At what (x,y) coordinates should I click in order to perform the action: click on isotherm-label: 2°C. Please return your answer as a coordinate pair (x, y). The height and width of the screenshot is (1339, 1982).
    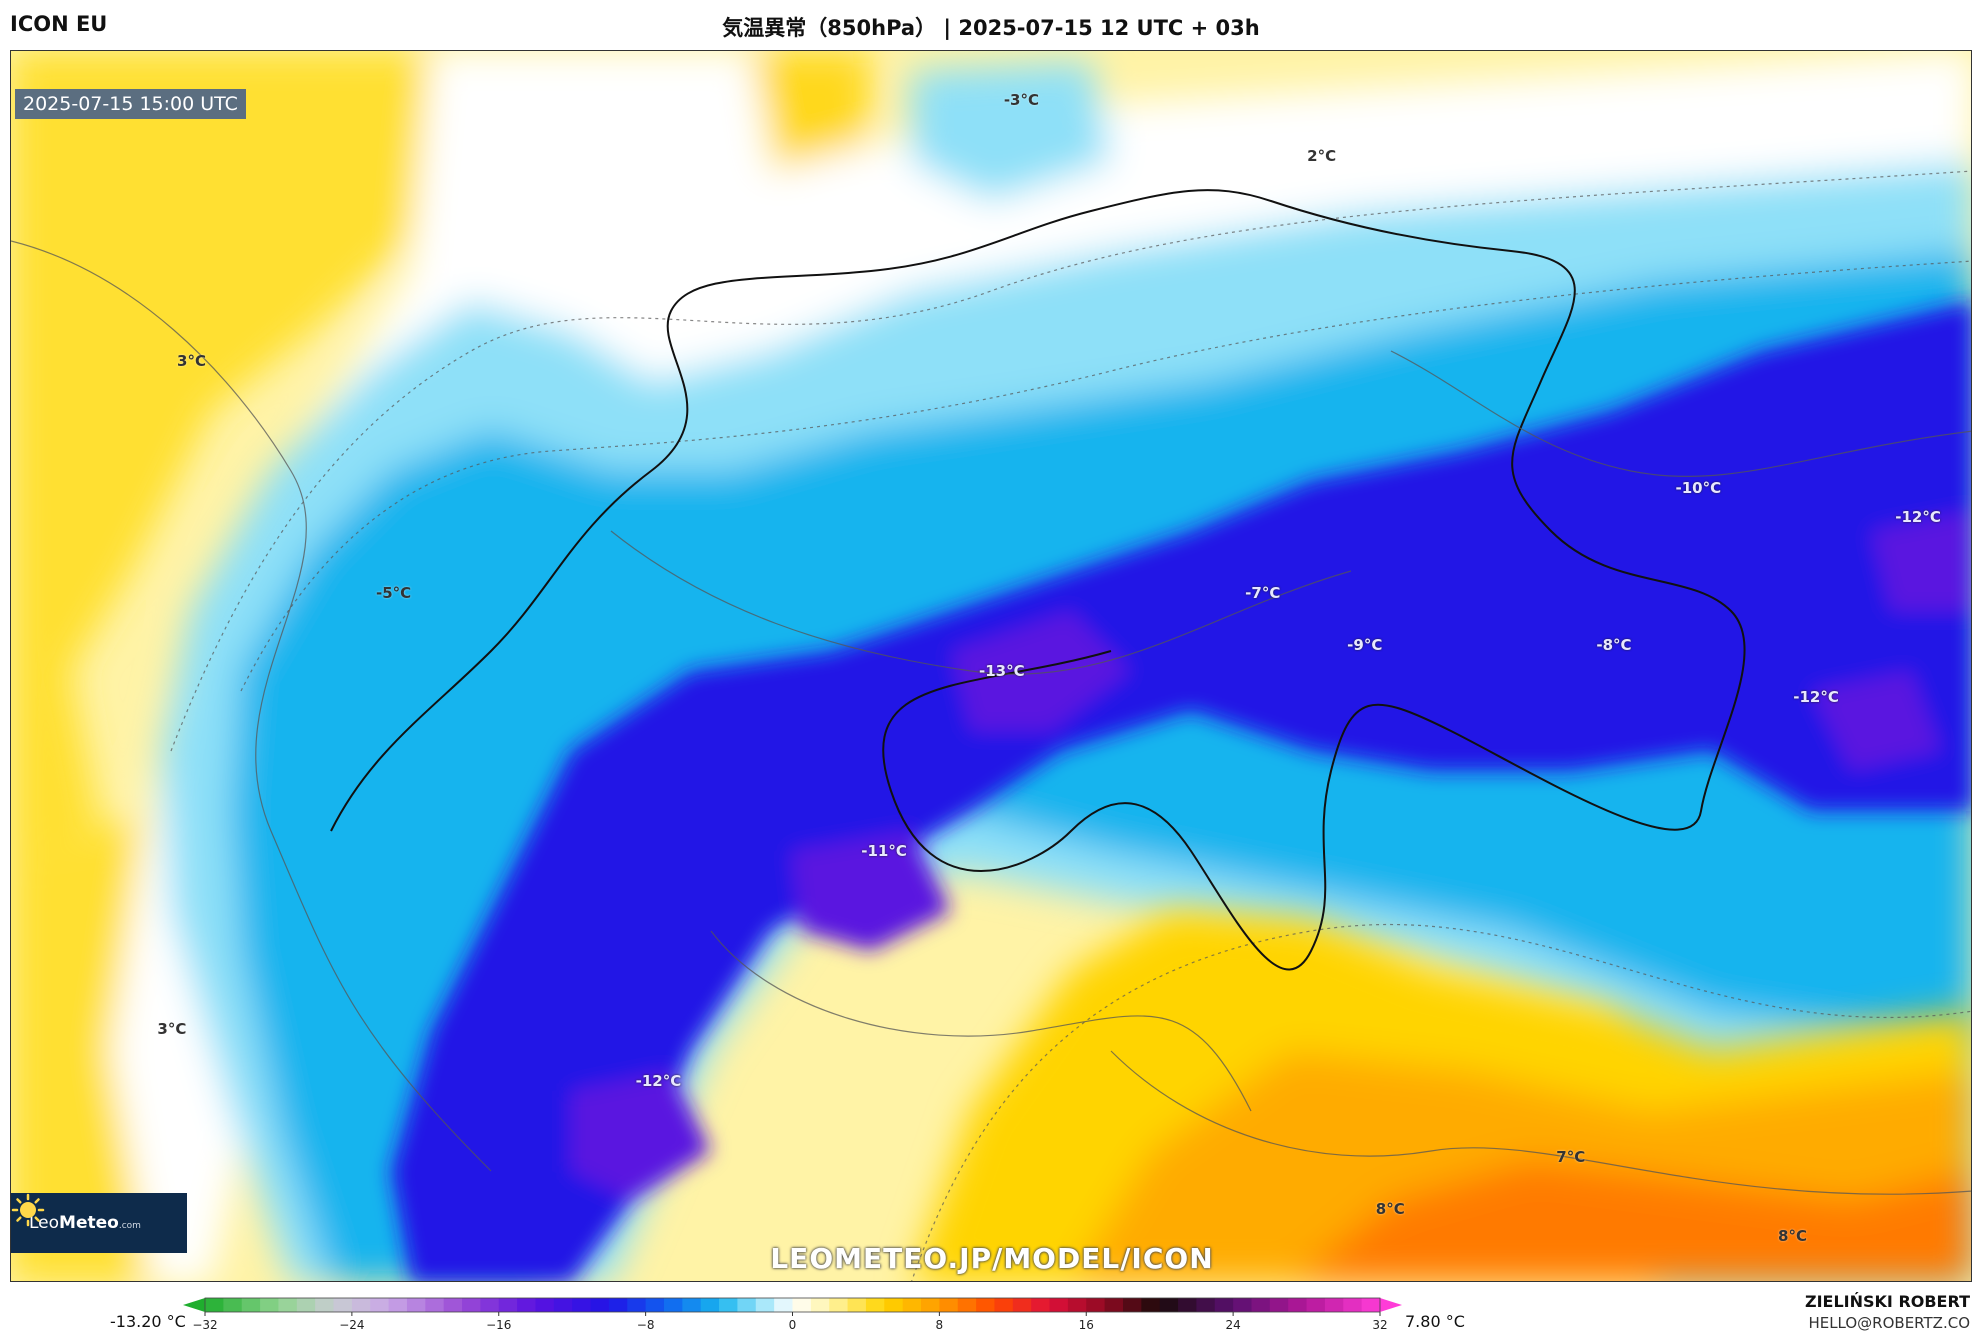
    Looking at the image, I should click on (1322, 155).